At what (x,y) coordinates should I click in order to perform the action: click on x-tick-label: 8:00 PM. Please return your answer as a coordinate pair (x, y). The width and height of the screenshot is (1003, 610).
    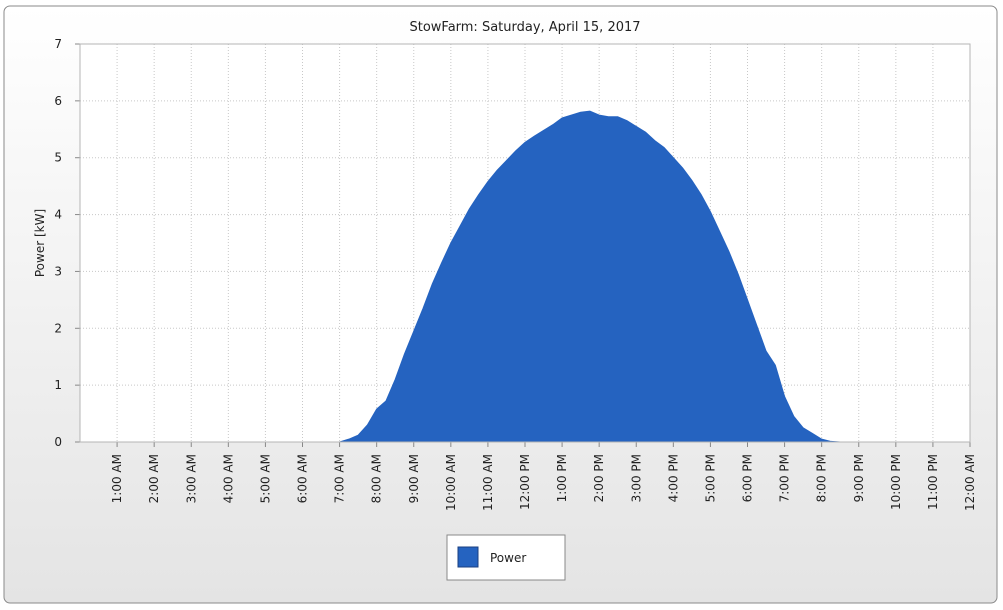
    Looking at the image, I should click on (822, 478).